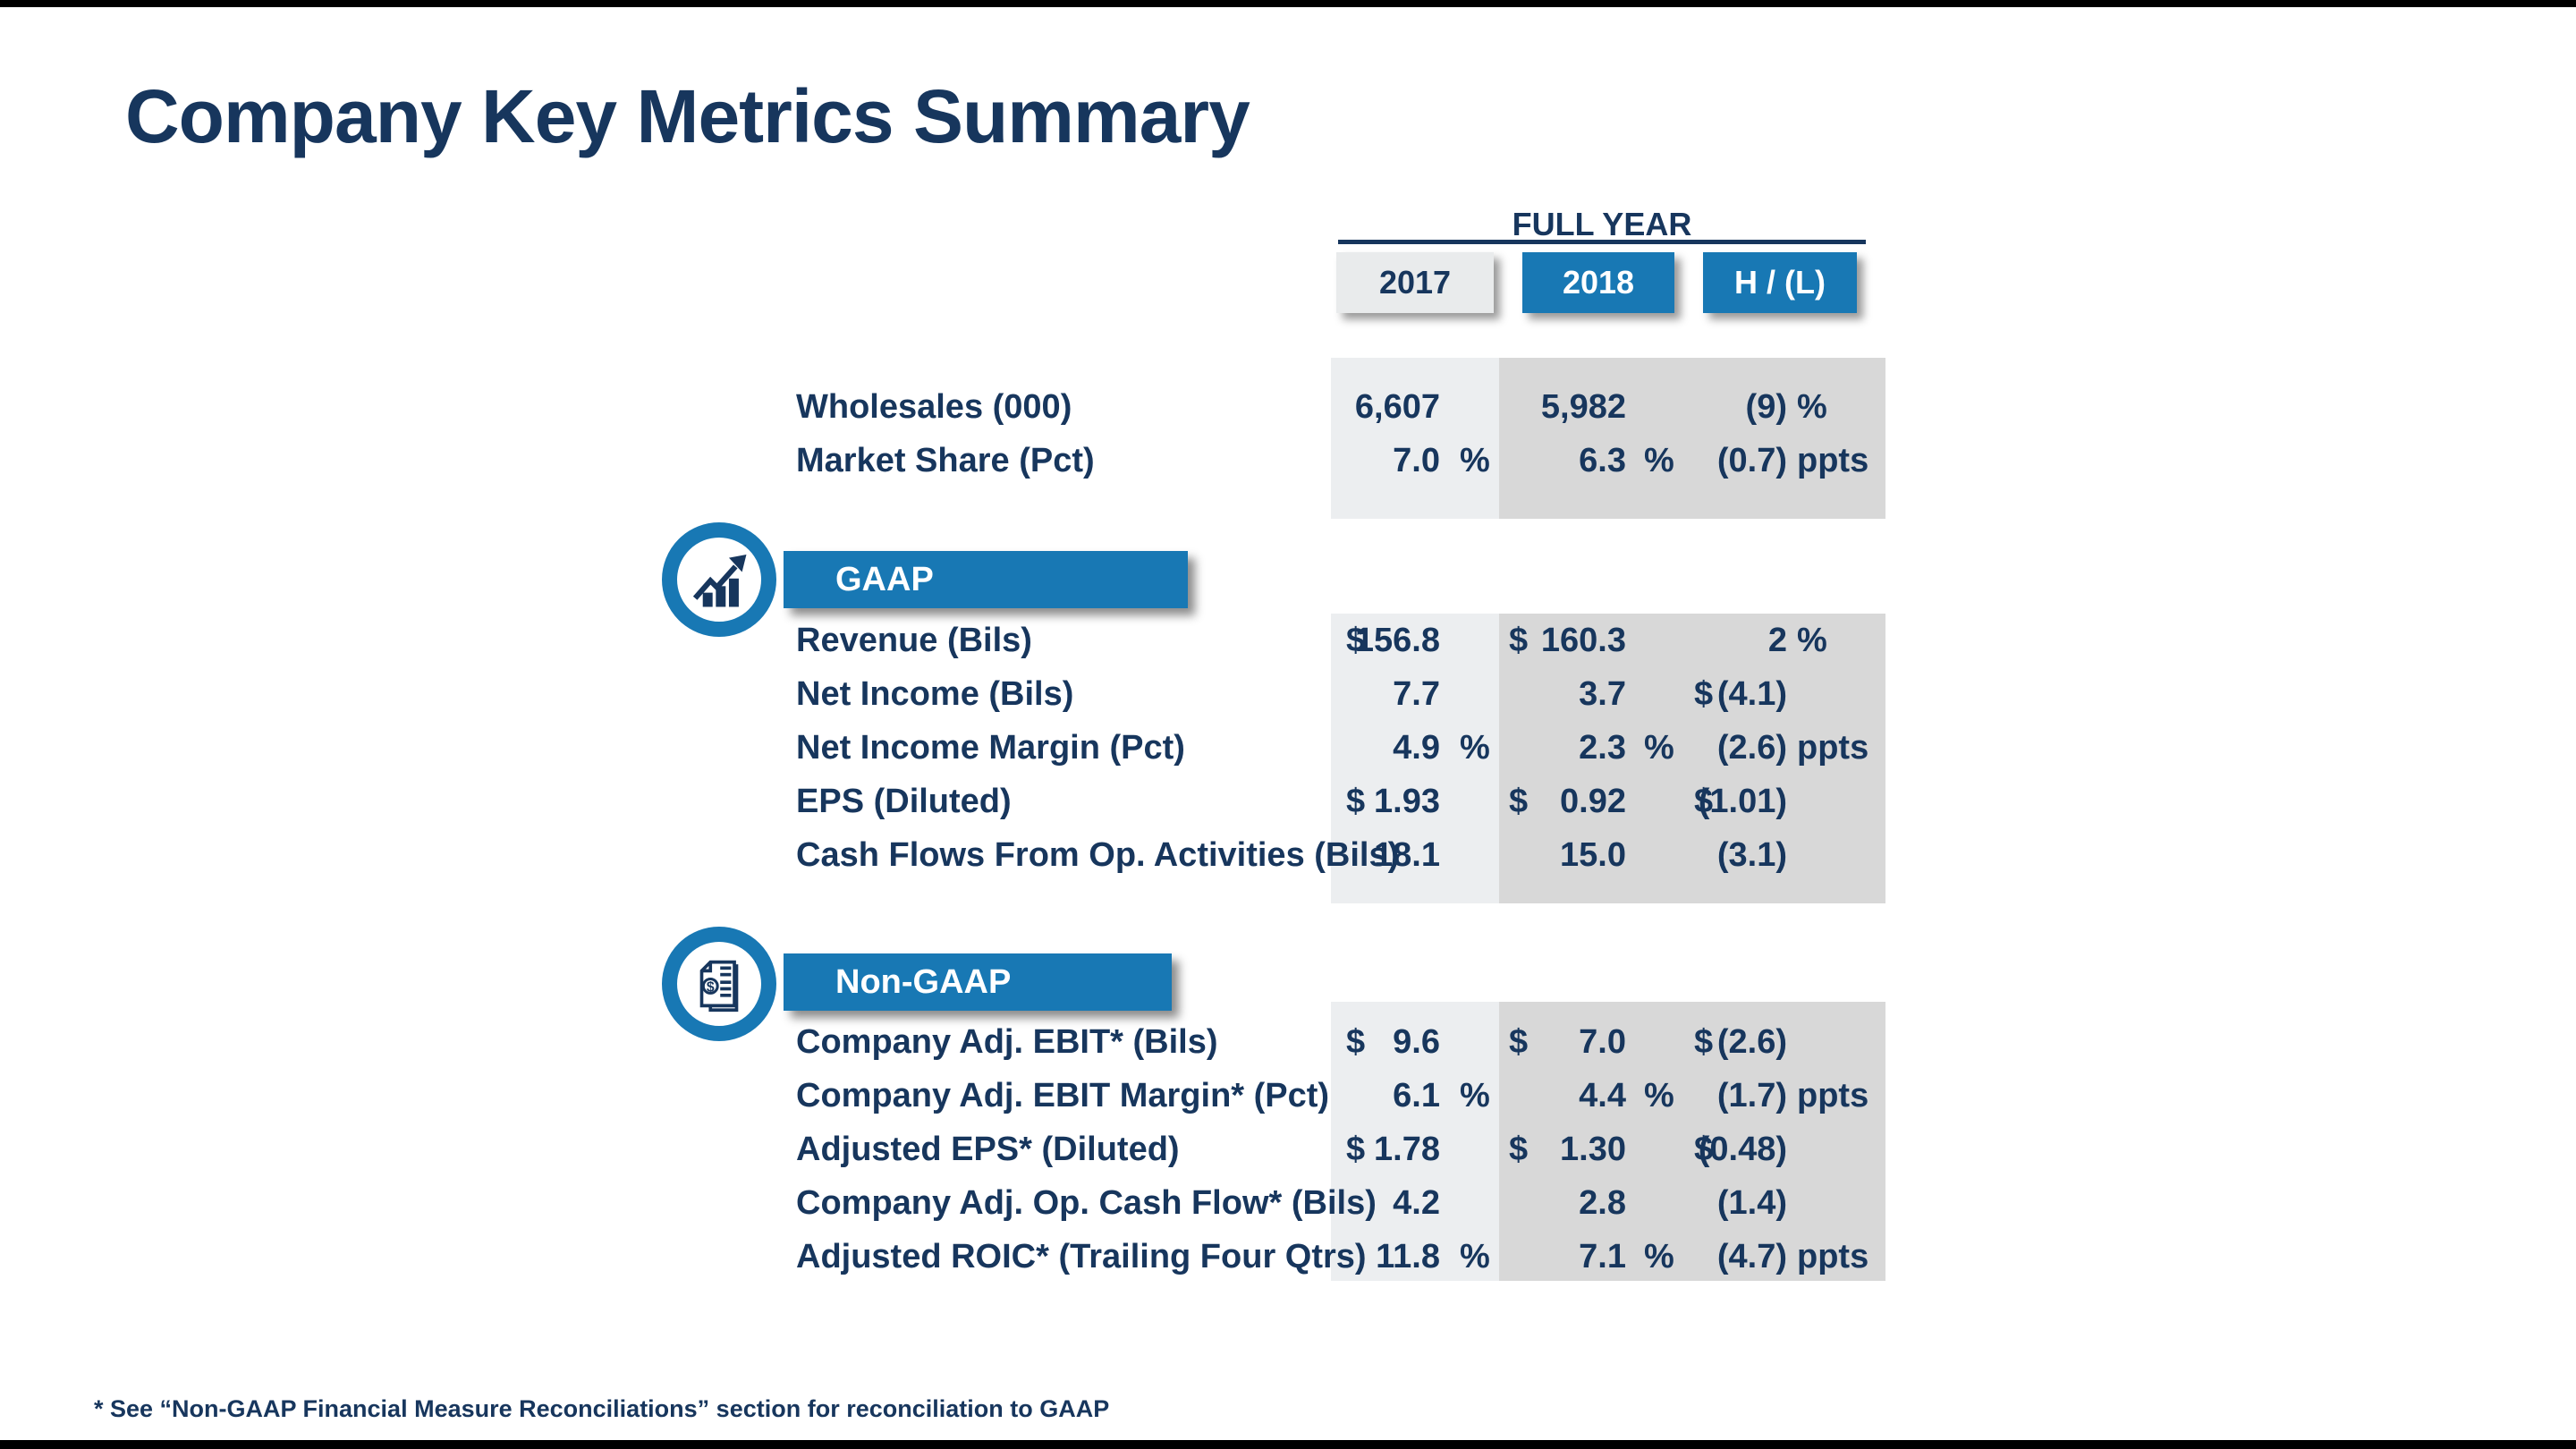  What do you see at coordinates (988, 1149) in the screenshot?
I see `row-label: Adjusted EPS* (Diluted)` at bounding box center [988, 1149].